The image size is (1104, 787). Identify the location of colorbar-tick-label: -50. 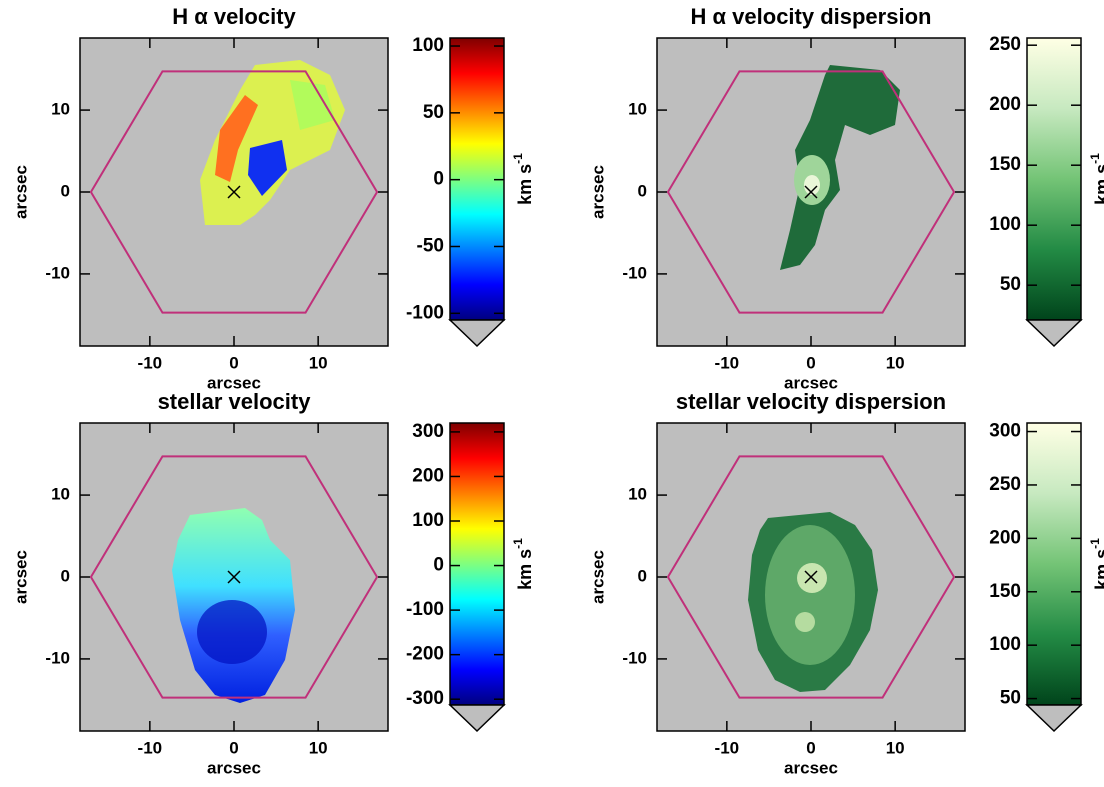
(430, 246).